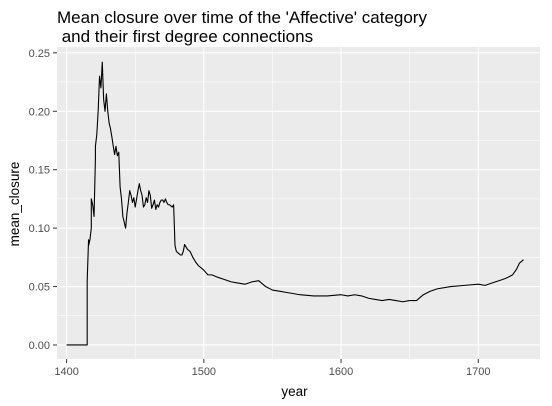 This screenshot has width=552, height=406. I want to click on y-tick-label: 0.25, so click(39, 54).